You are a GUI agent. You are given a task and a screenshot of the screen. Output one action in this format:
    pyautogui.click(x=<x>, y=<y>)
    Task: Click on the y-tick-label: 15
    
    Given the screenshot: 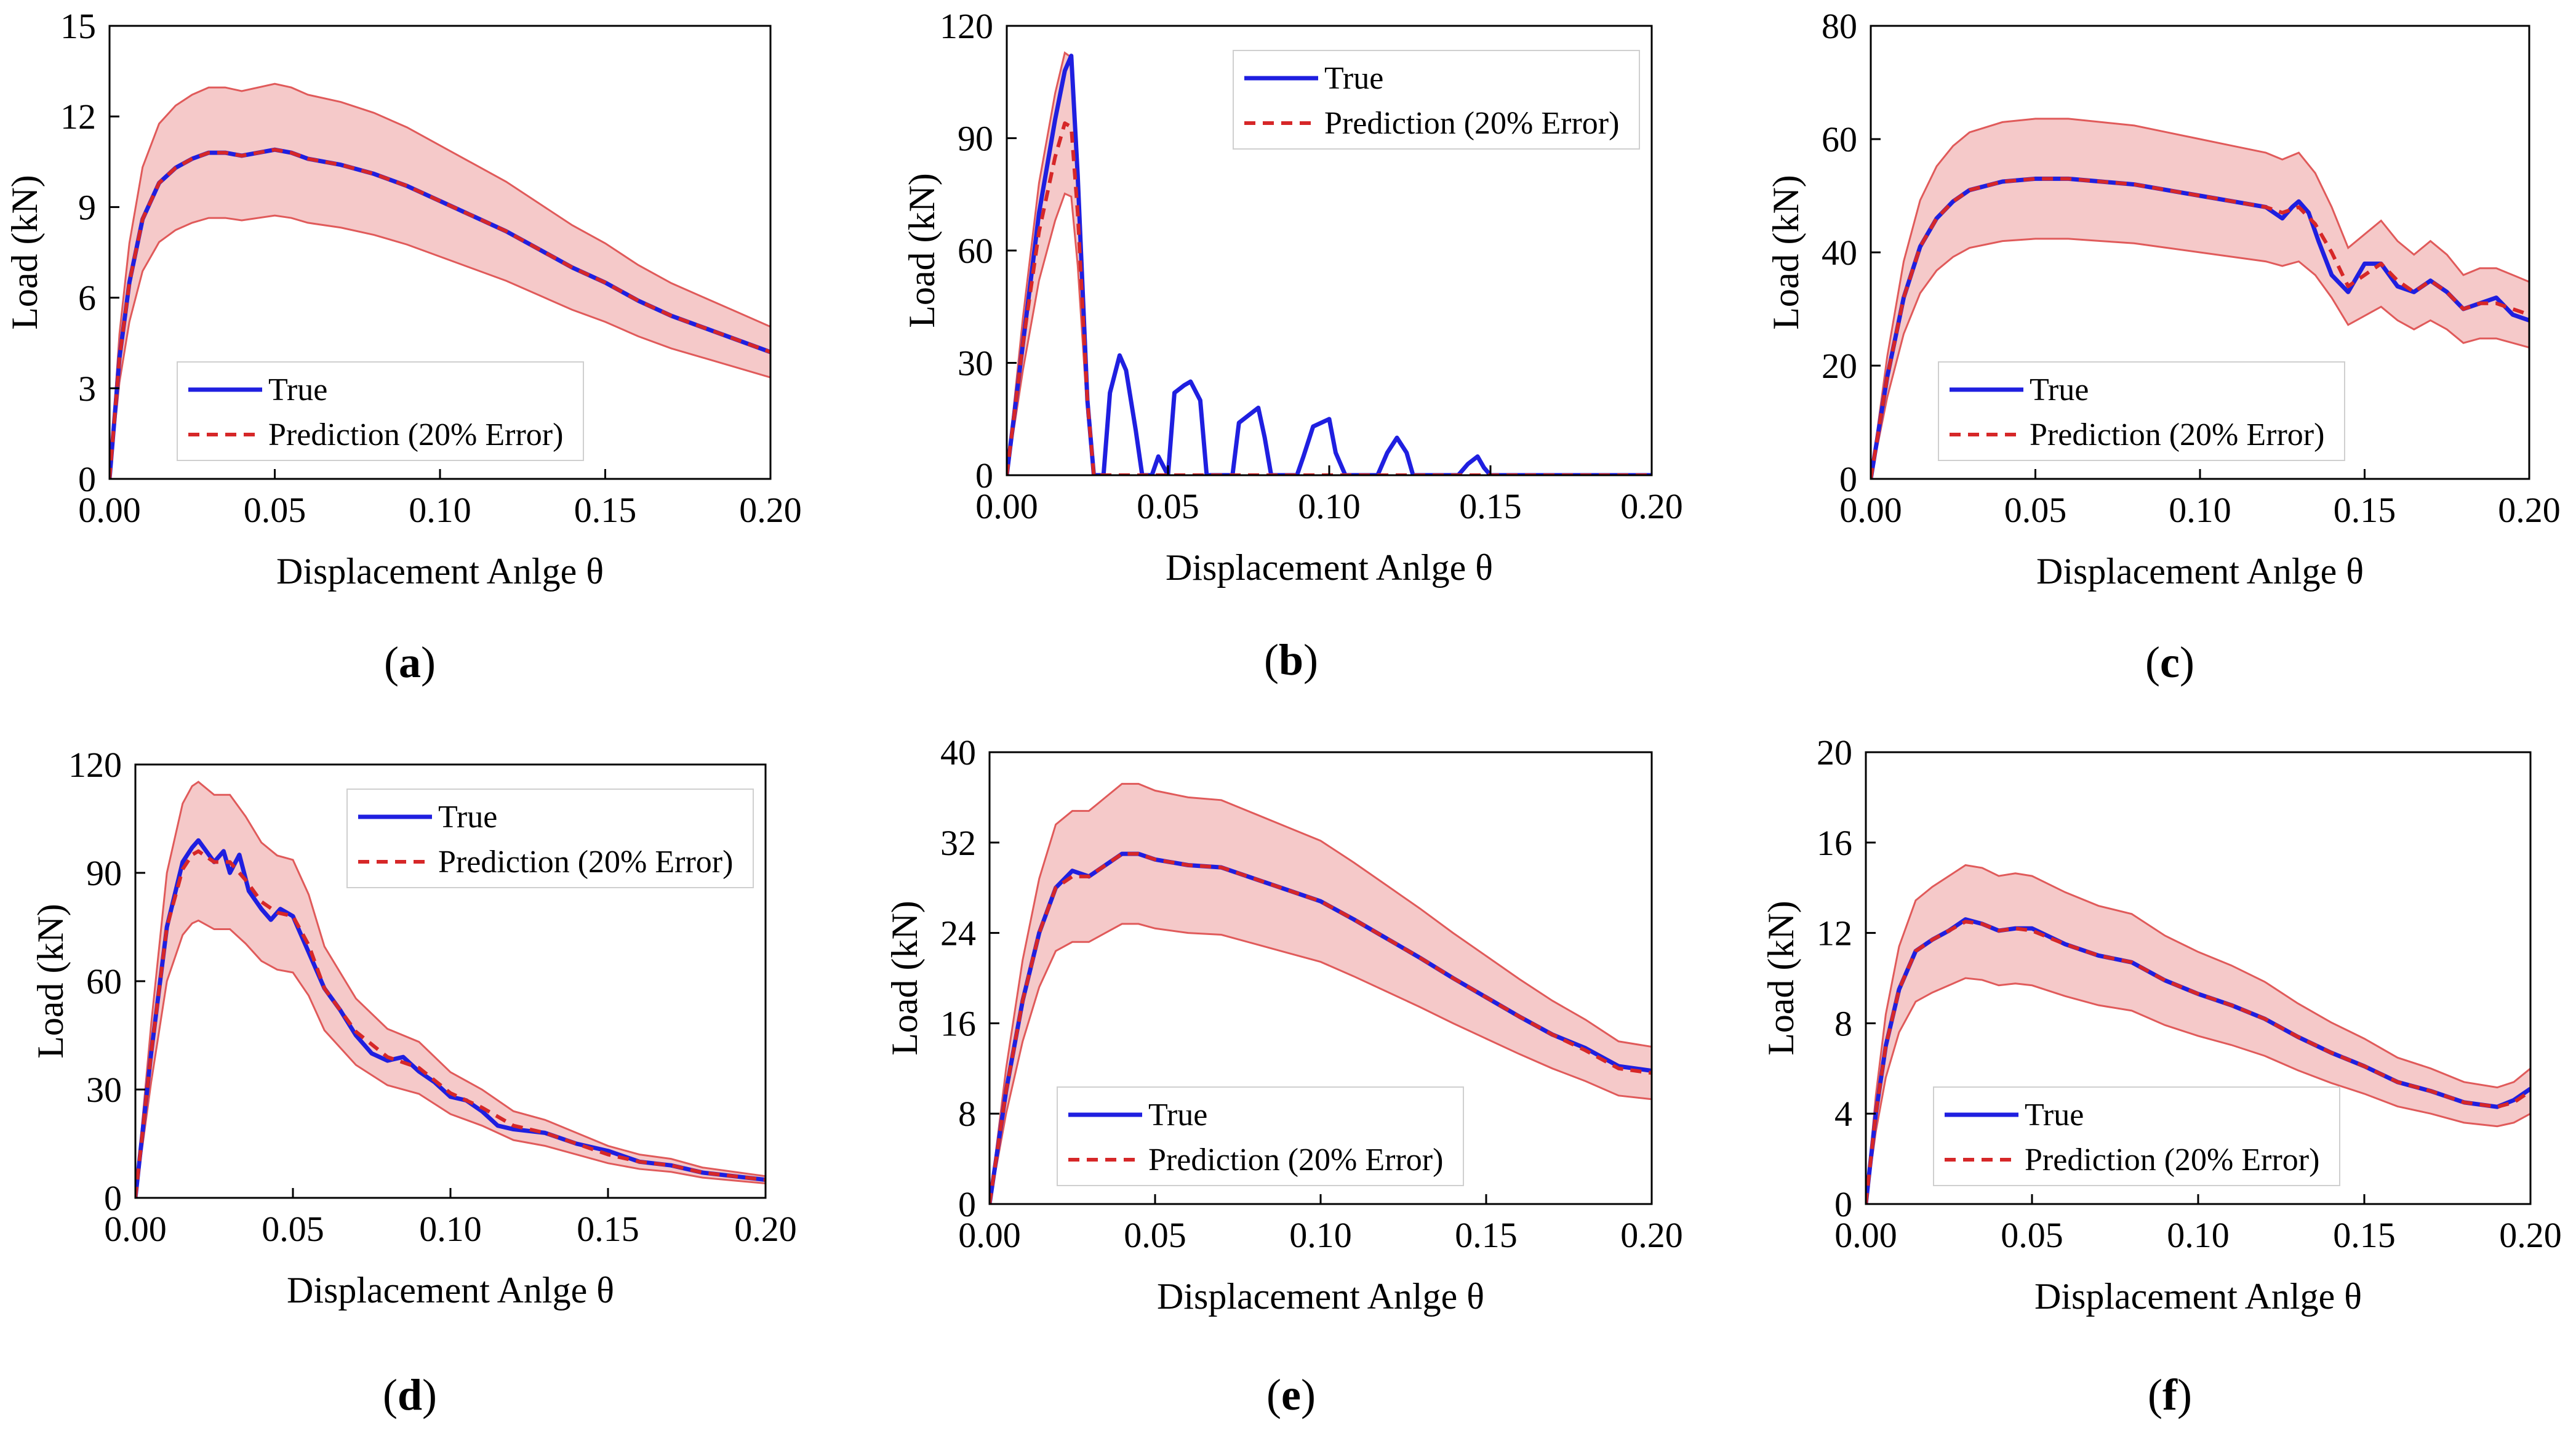 What is the action you would take?
    pyautogui.click(x=78, y=26)
    